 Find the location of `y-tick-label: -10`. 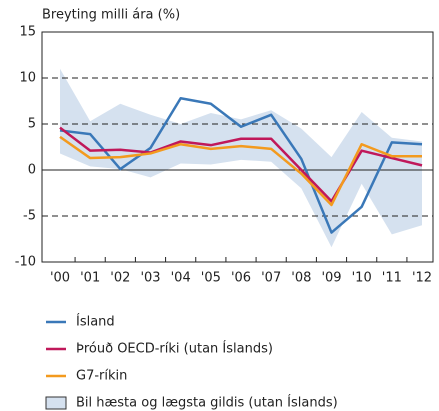

y-tick-label: -10 is located at coordinates (25, 262).